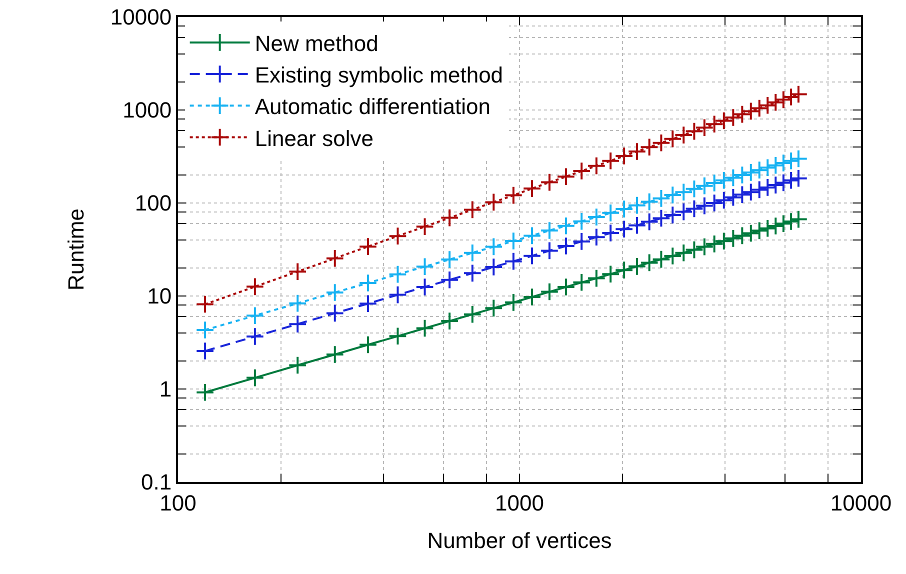  I want to click on x-tick-label: 10000, so click(861, 503).